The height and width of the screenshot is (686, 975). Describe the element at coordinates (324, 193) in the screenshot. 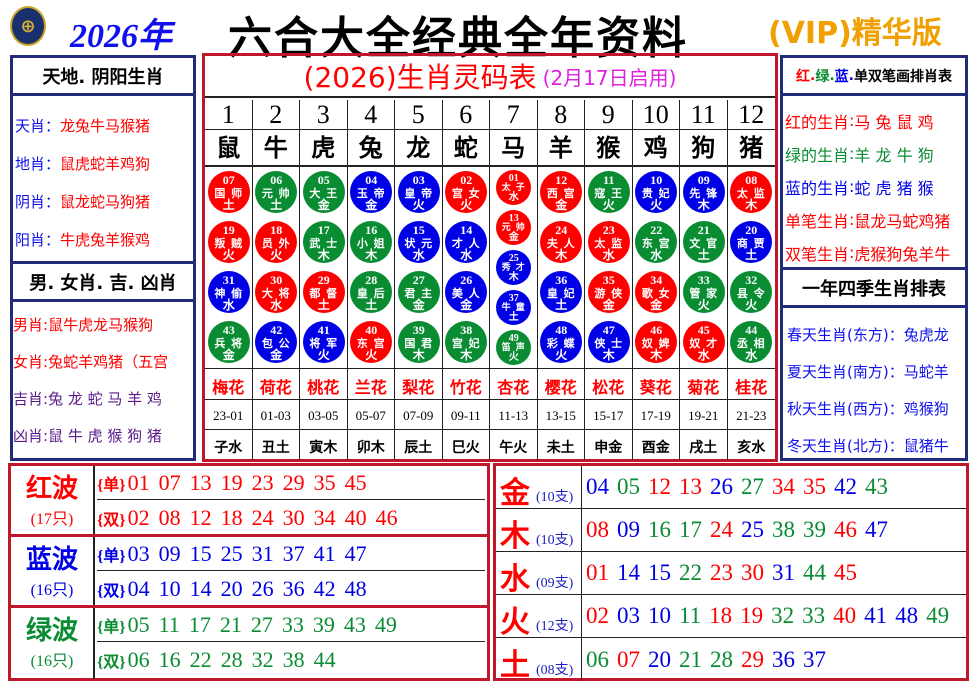

I see `ball-title: 大 王` at that location.